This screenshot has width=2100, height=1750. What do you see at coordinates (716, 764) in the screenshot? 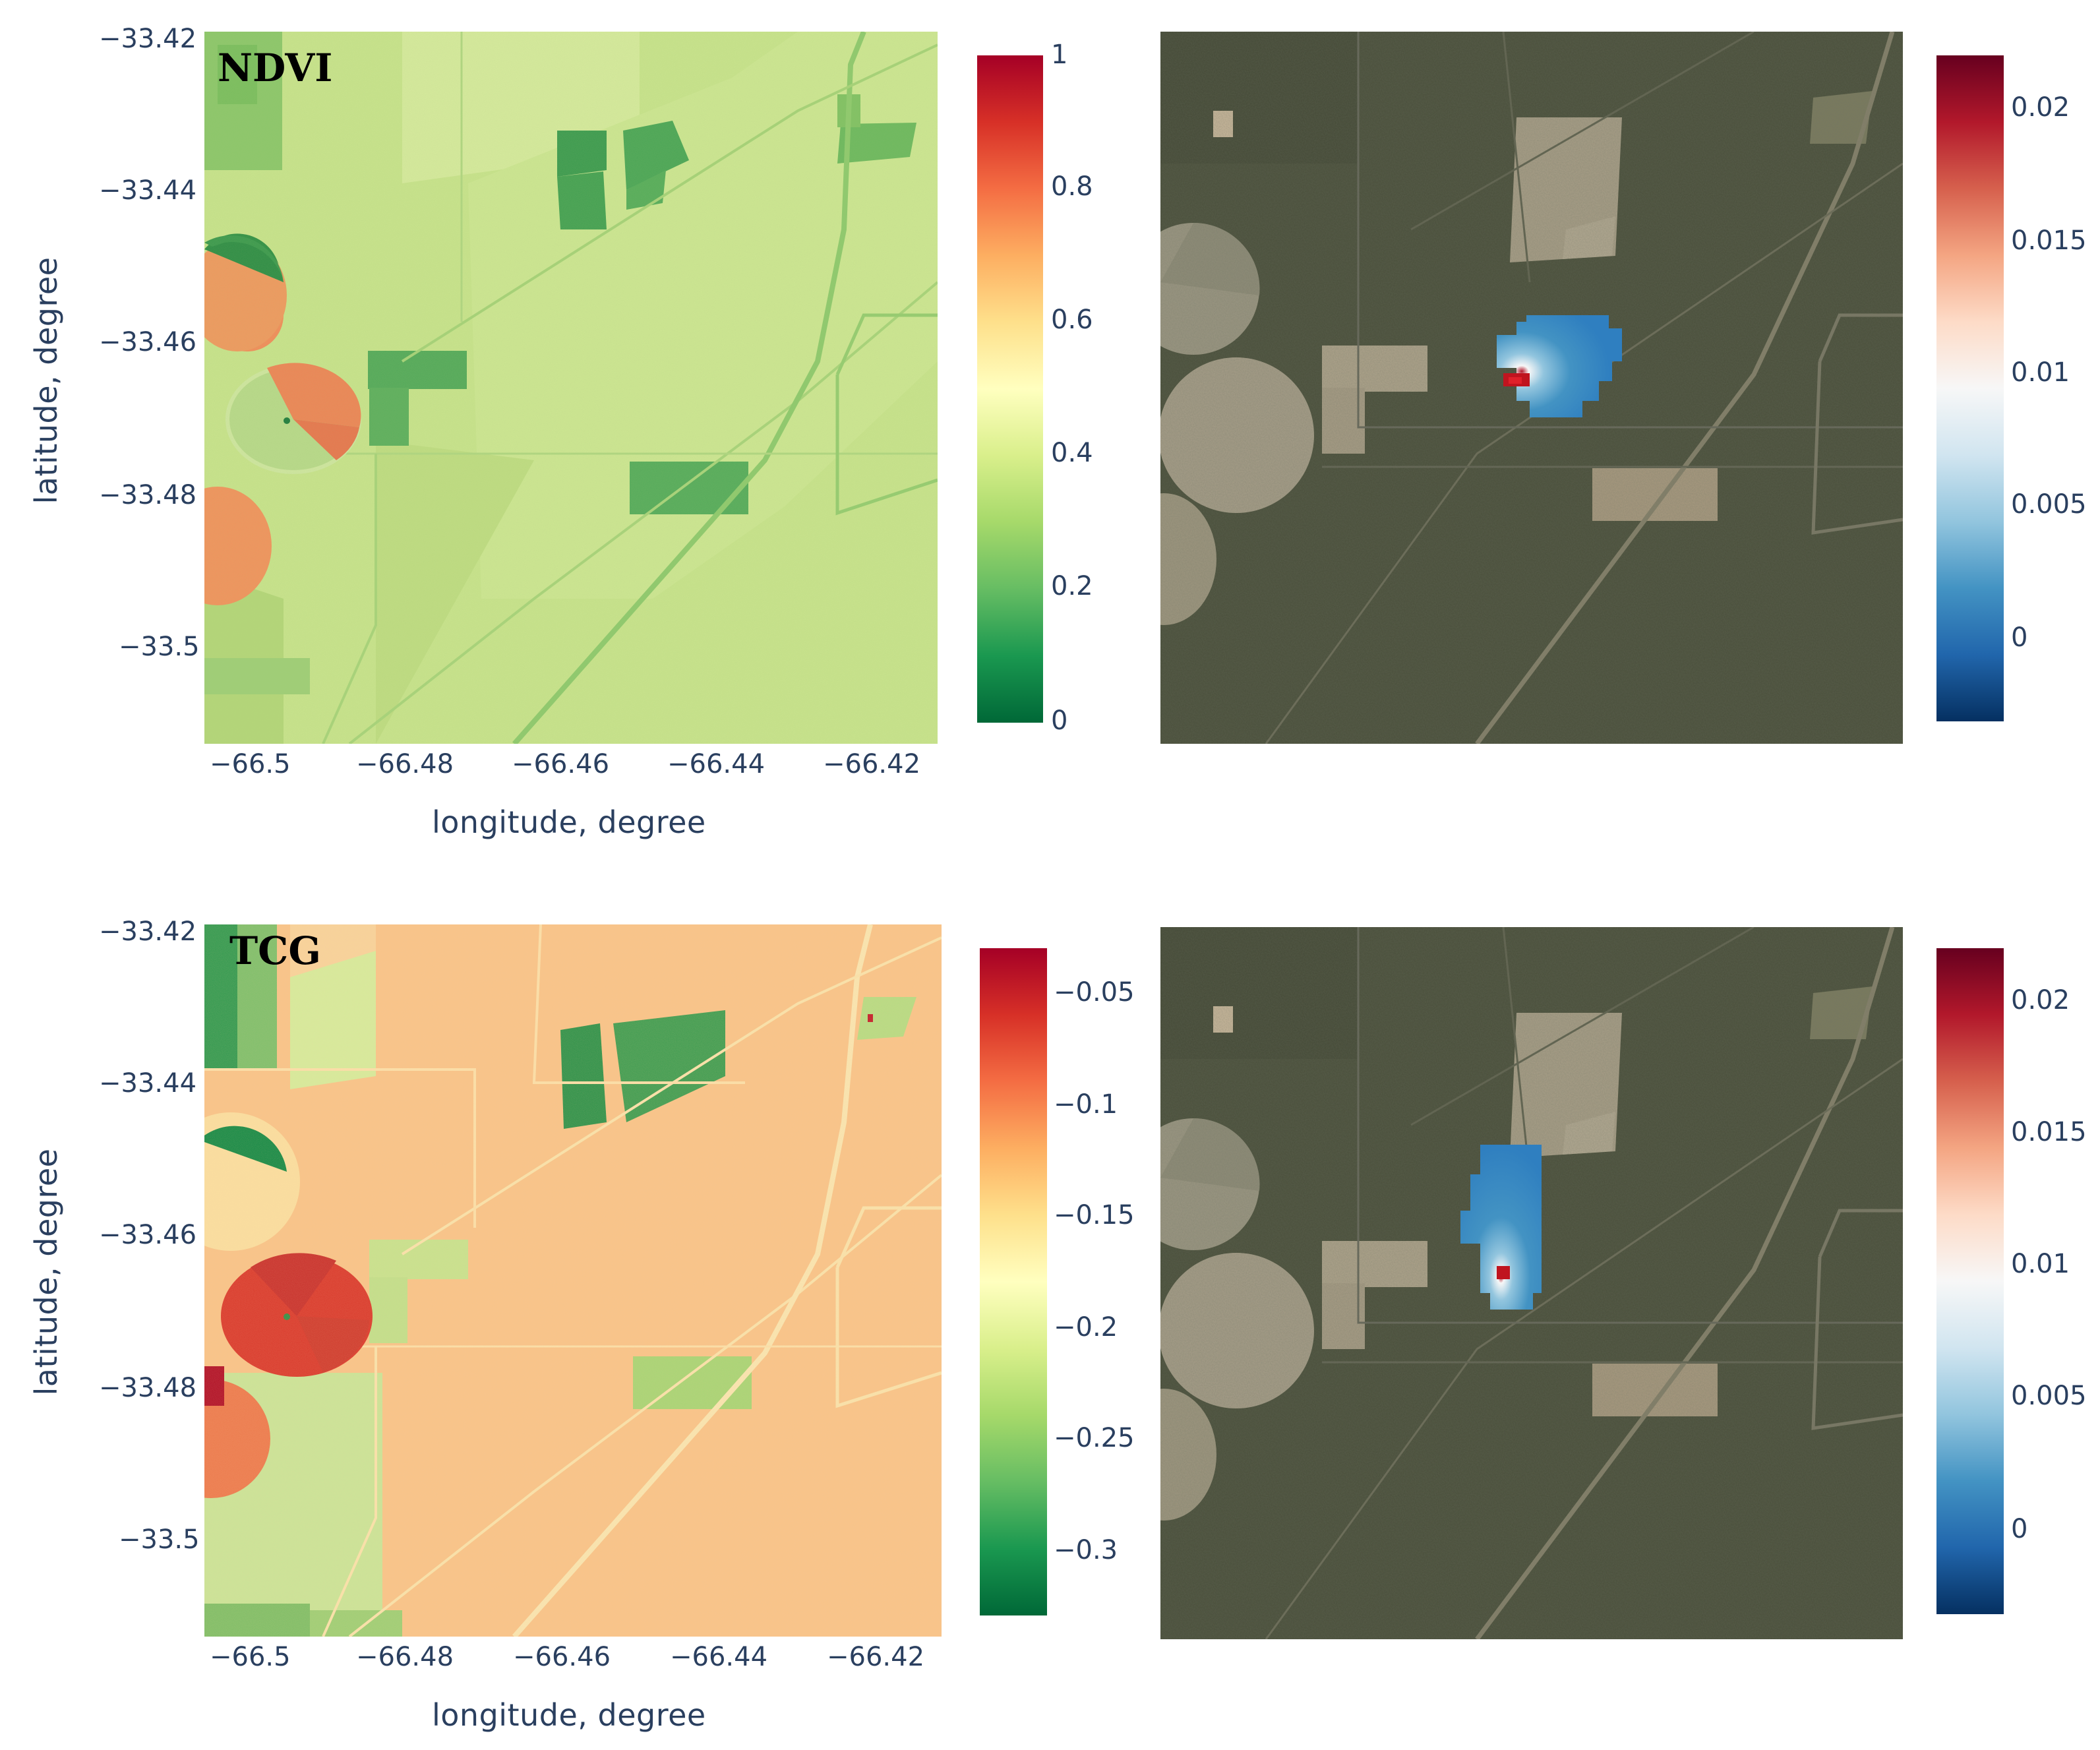
I see `ndvi-x-tick: −66.44` at bounding box center [716, 764].